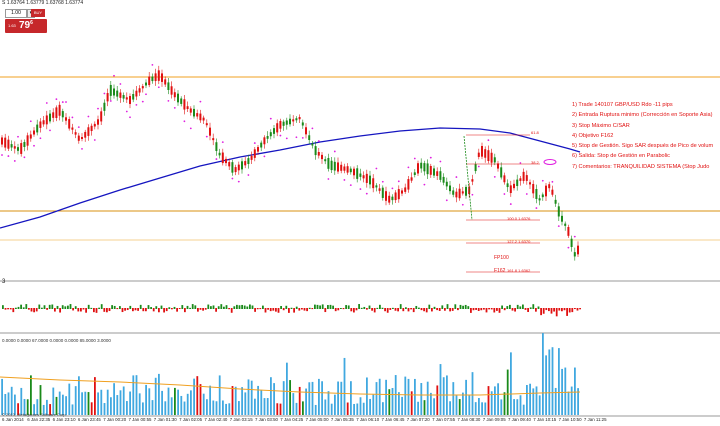 The image size is (720, 426). I want to click on sell-button: 1.63 796, so click(26, 26).